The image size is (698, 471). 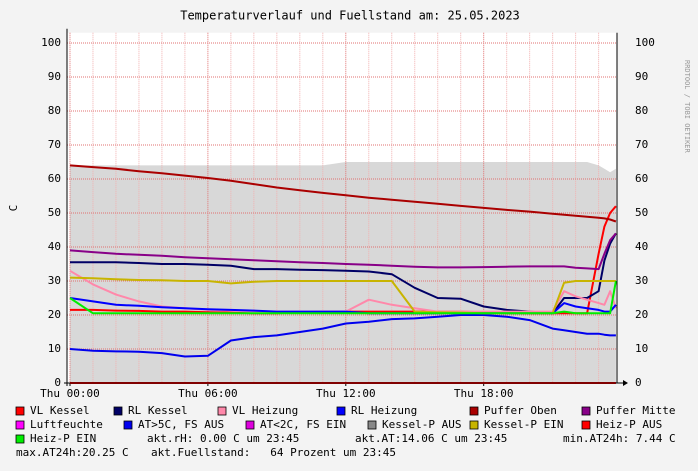 What do you see at coordinates (51, 42) in the screenshot?
I see `y-tick-label: 100` at bounding box center [51, 42].